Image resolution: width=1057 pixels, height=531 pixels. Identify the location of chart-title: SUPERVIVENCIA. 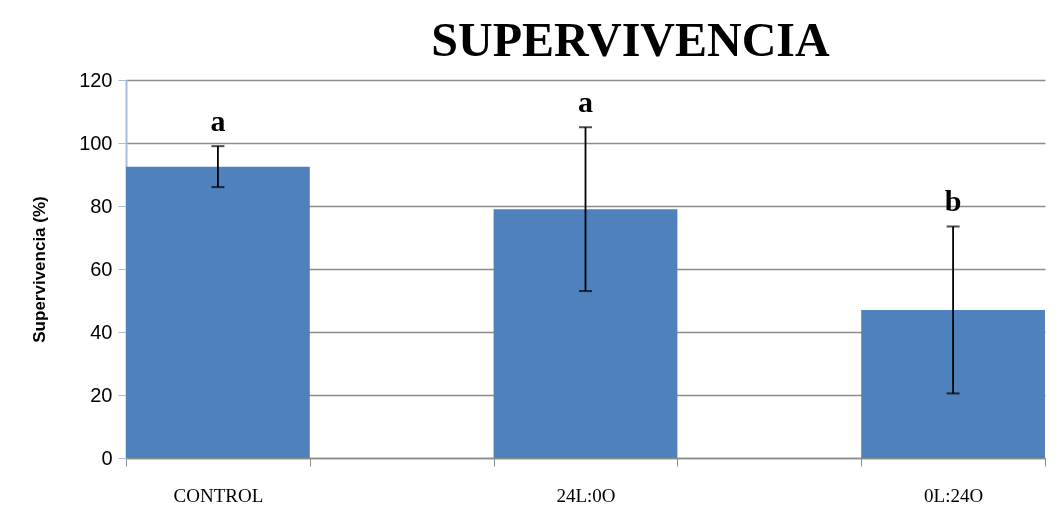
(631, 39).